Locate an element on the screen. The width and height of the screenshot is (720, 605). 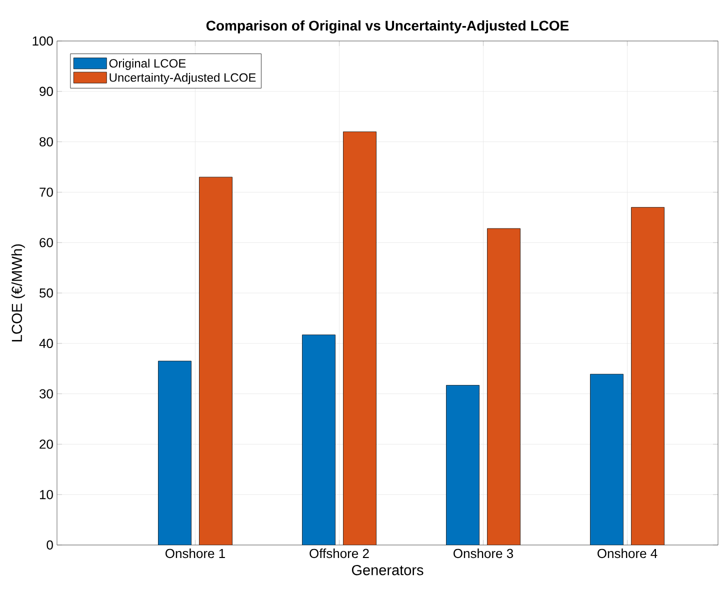
legend-label: Original LCOE is located at coordinates (147, 64).